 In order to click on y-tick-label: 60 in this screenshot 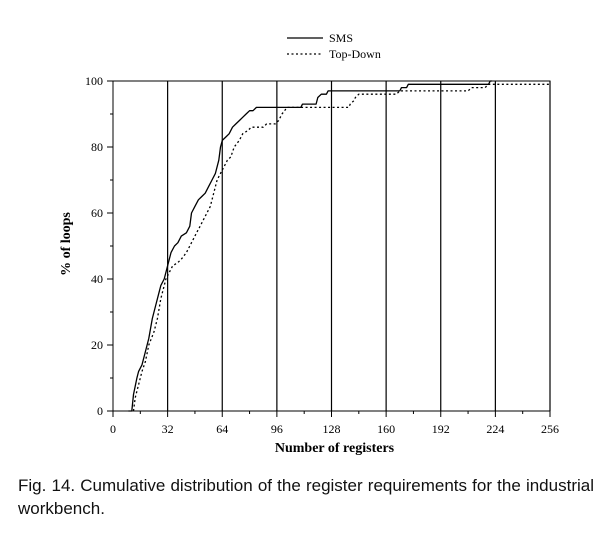, I will do `click(97, 213)`.